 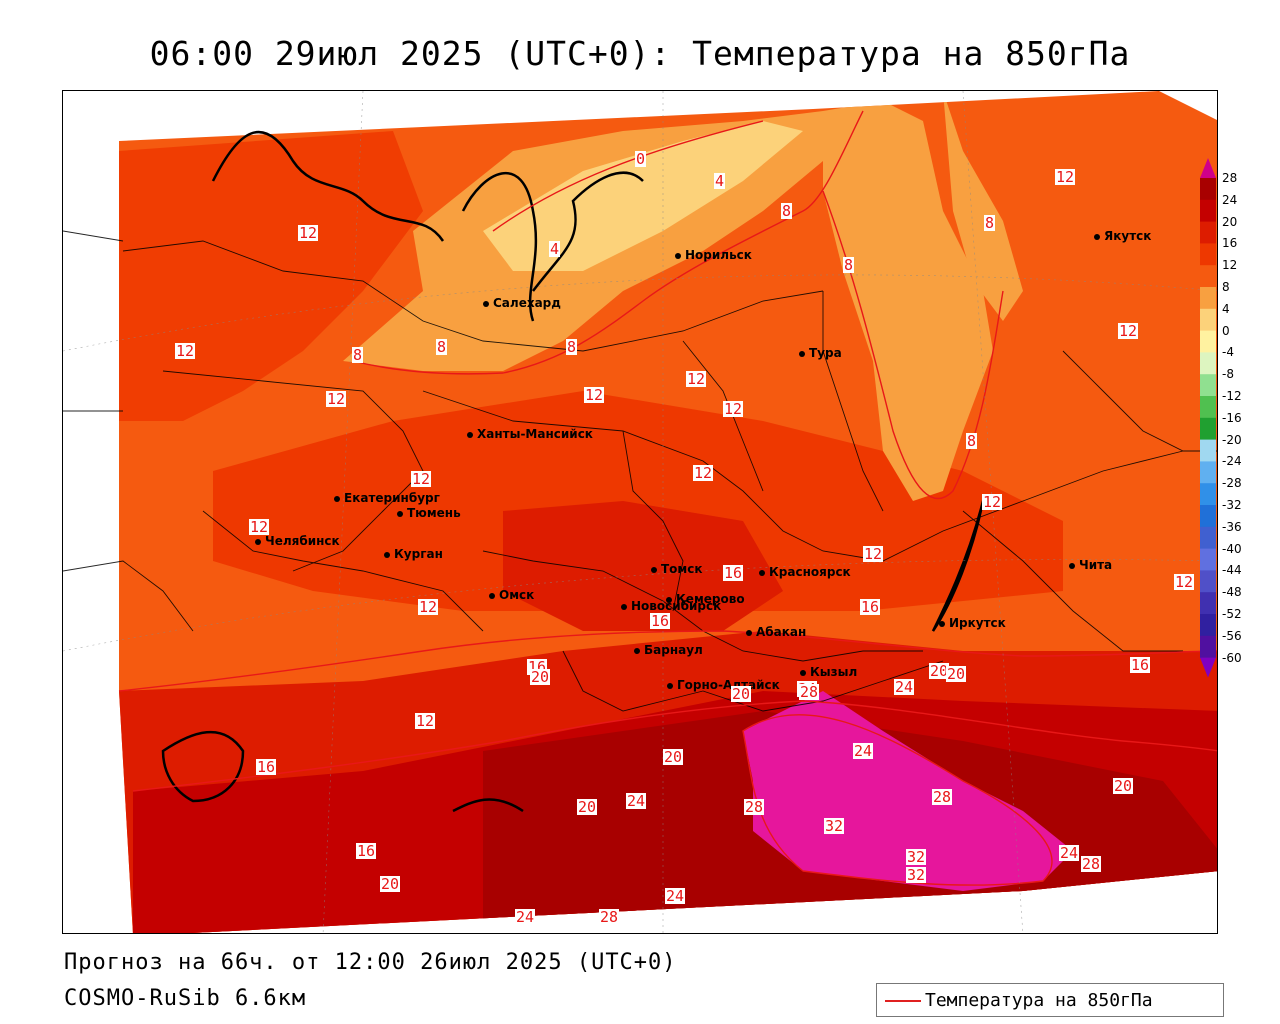 I want to click on city-label: Тюмень, so click(x=429, y=513).